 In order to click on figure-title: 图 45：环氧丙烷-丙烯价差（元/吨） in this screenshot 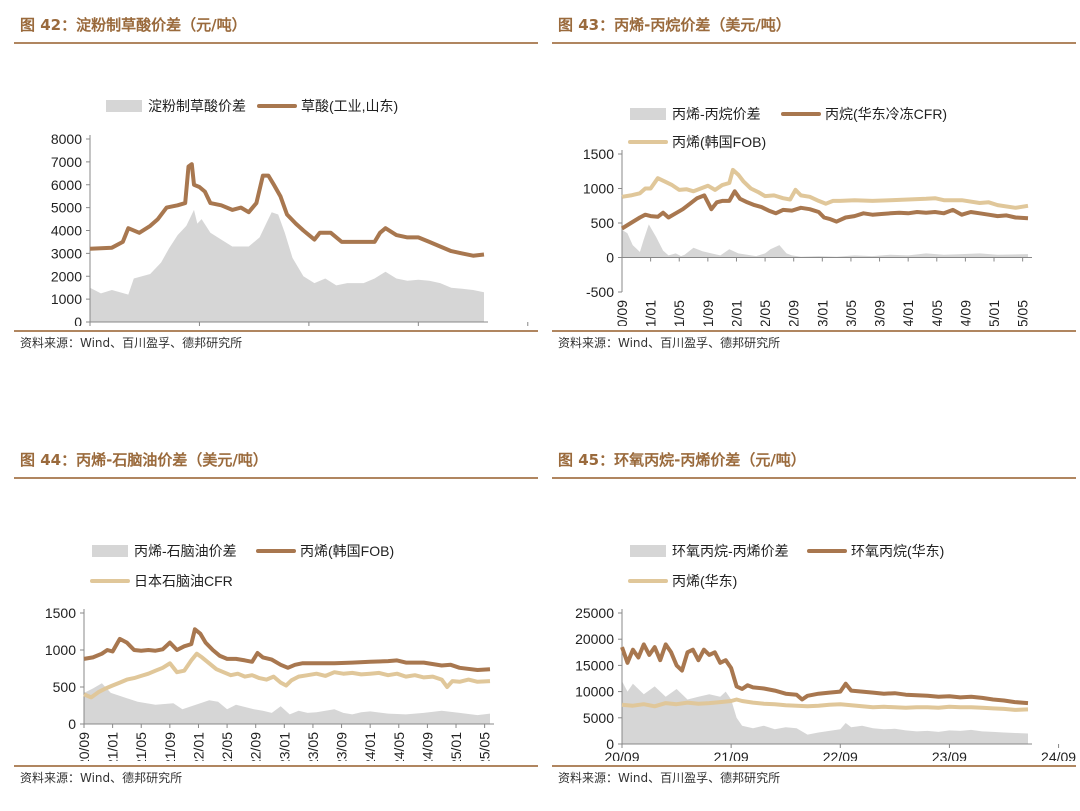, I will do `click(814, 461)`.